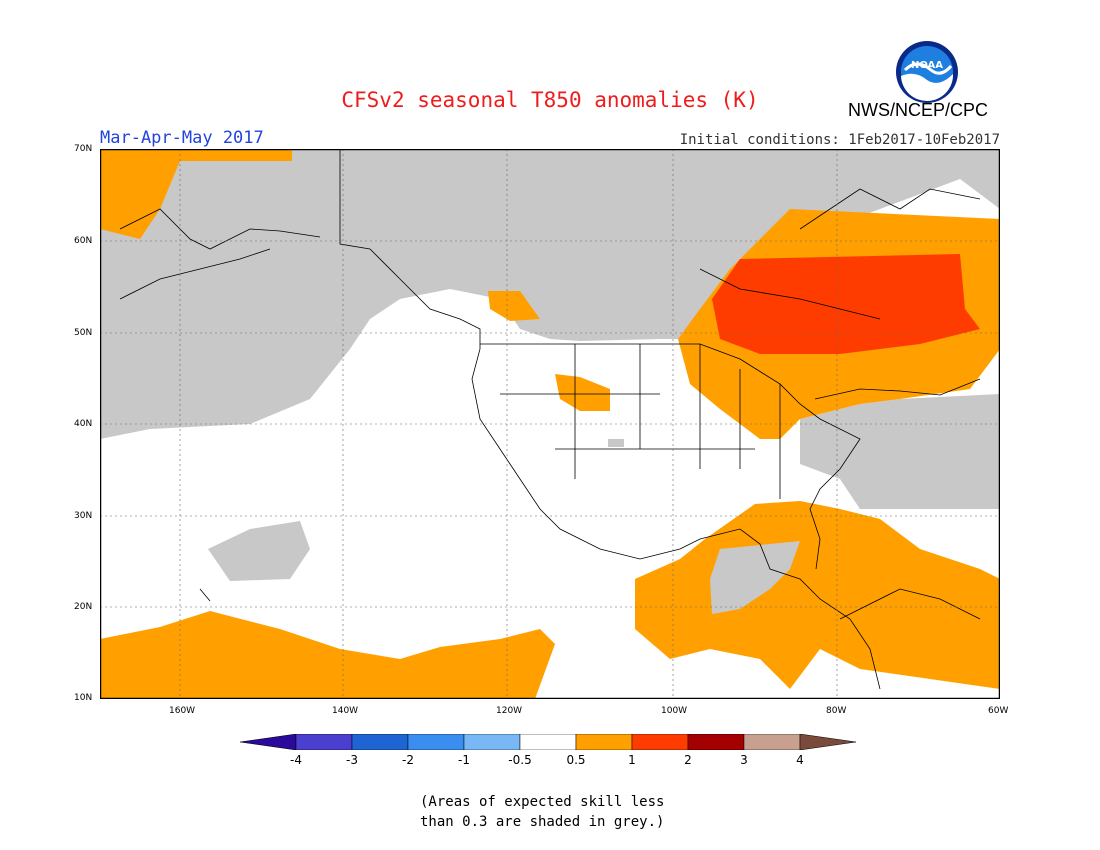  What do you see at coordinates (688, 760) in the screenshot?
I see `colorbar-label: 2` at bounding box center [688, 760].